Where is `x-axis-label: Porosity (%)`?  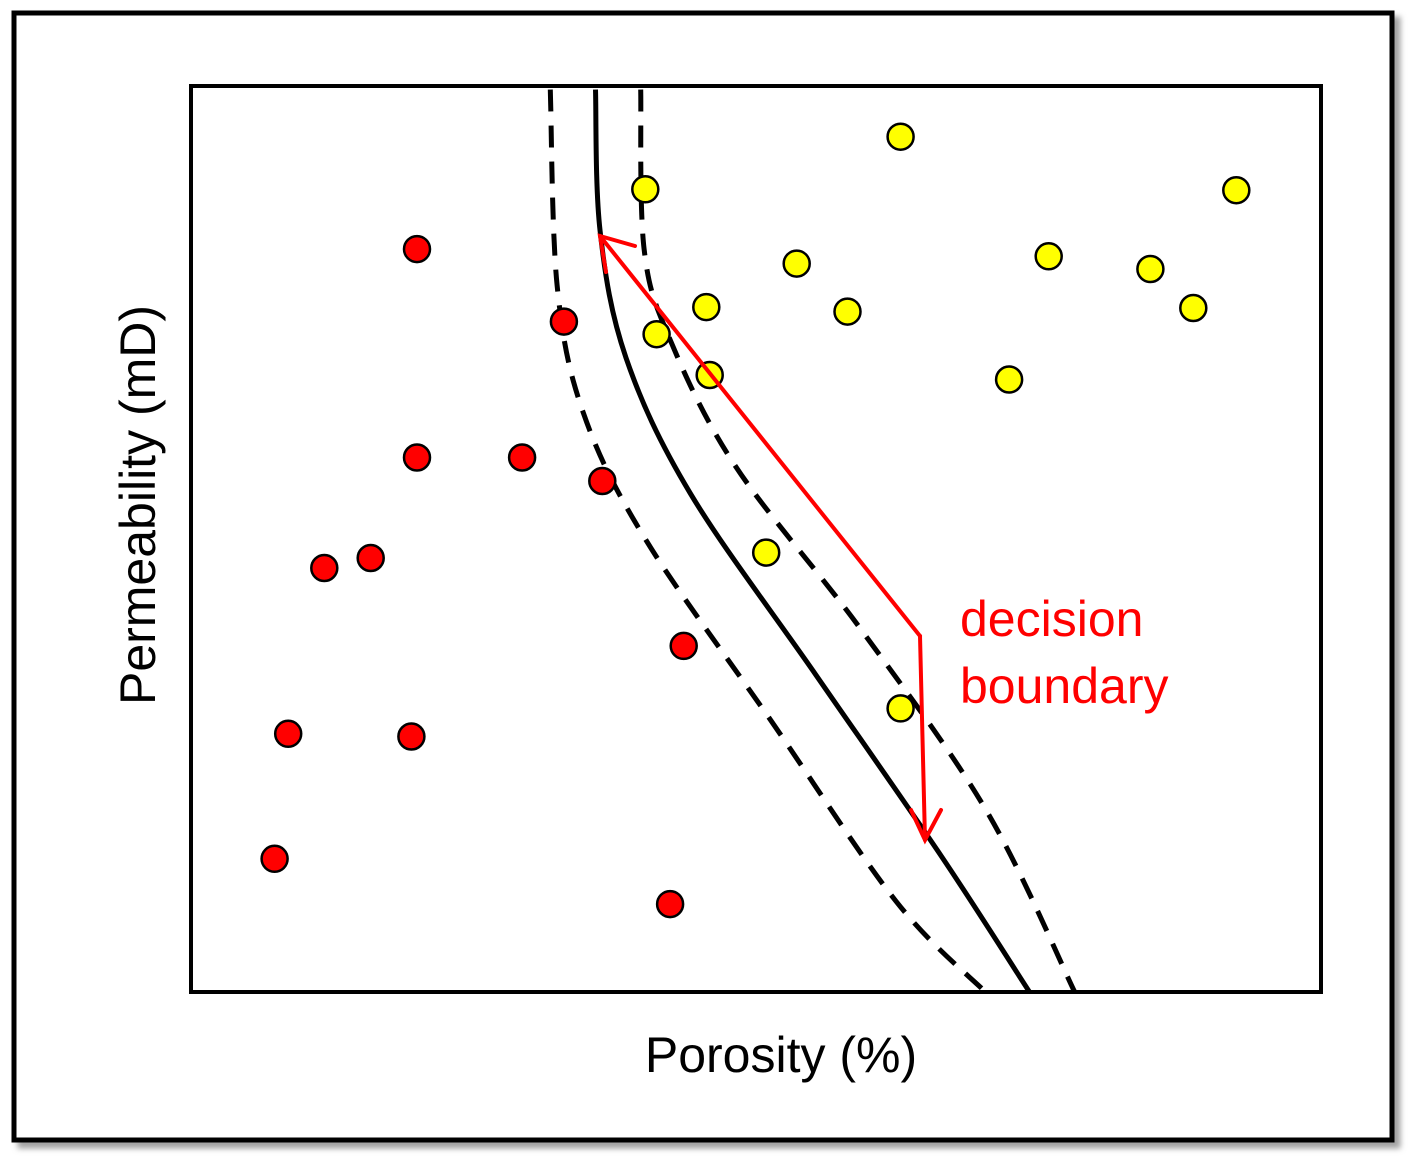 x-axis-label: Porosity (%) is located at coordinates (781, 1055).